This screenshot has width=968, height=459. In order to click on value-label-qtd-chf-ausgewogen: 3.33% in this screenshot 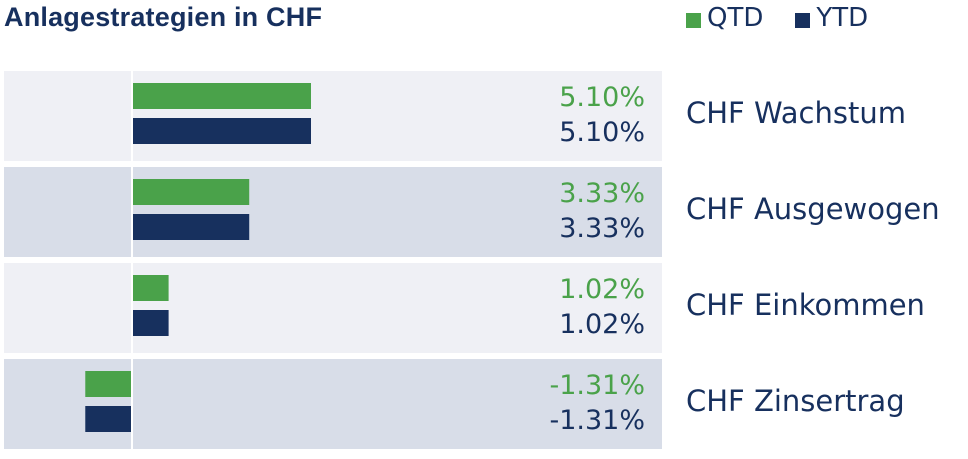, I will do `click(602, 193)`.